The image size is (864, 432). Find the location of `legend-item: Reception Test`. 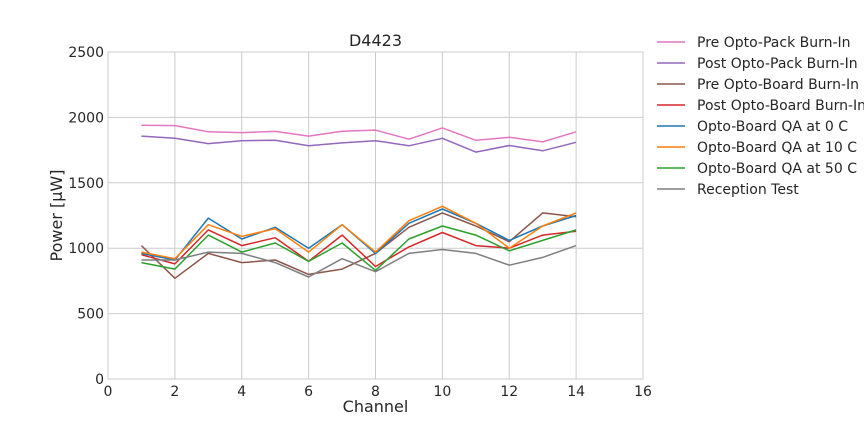

legend-item: Reception Test is located at coordinates (728, 190).